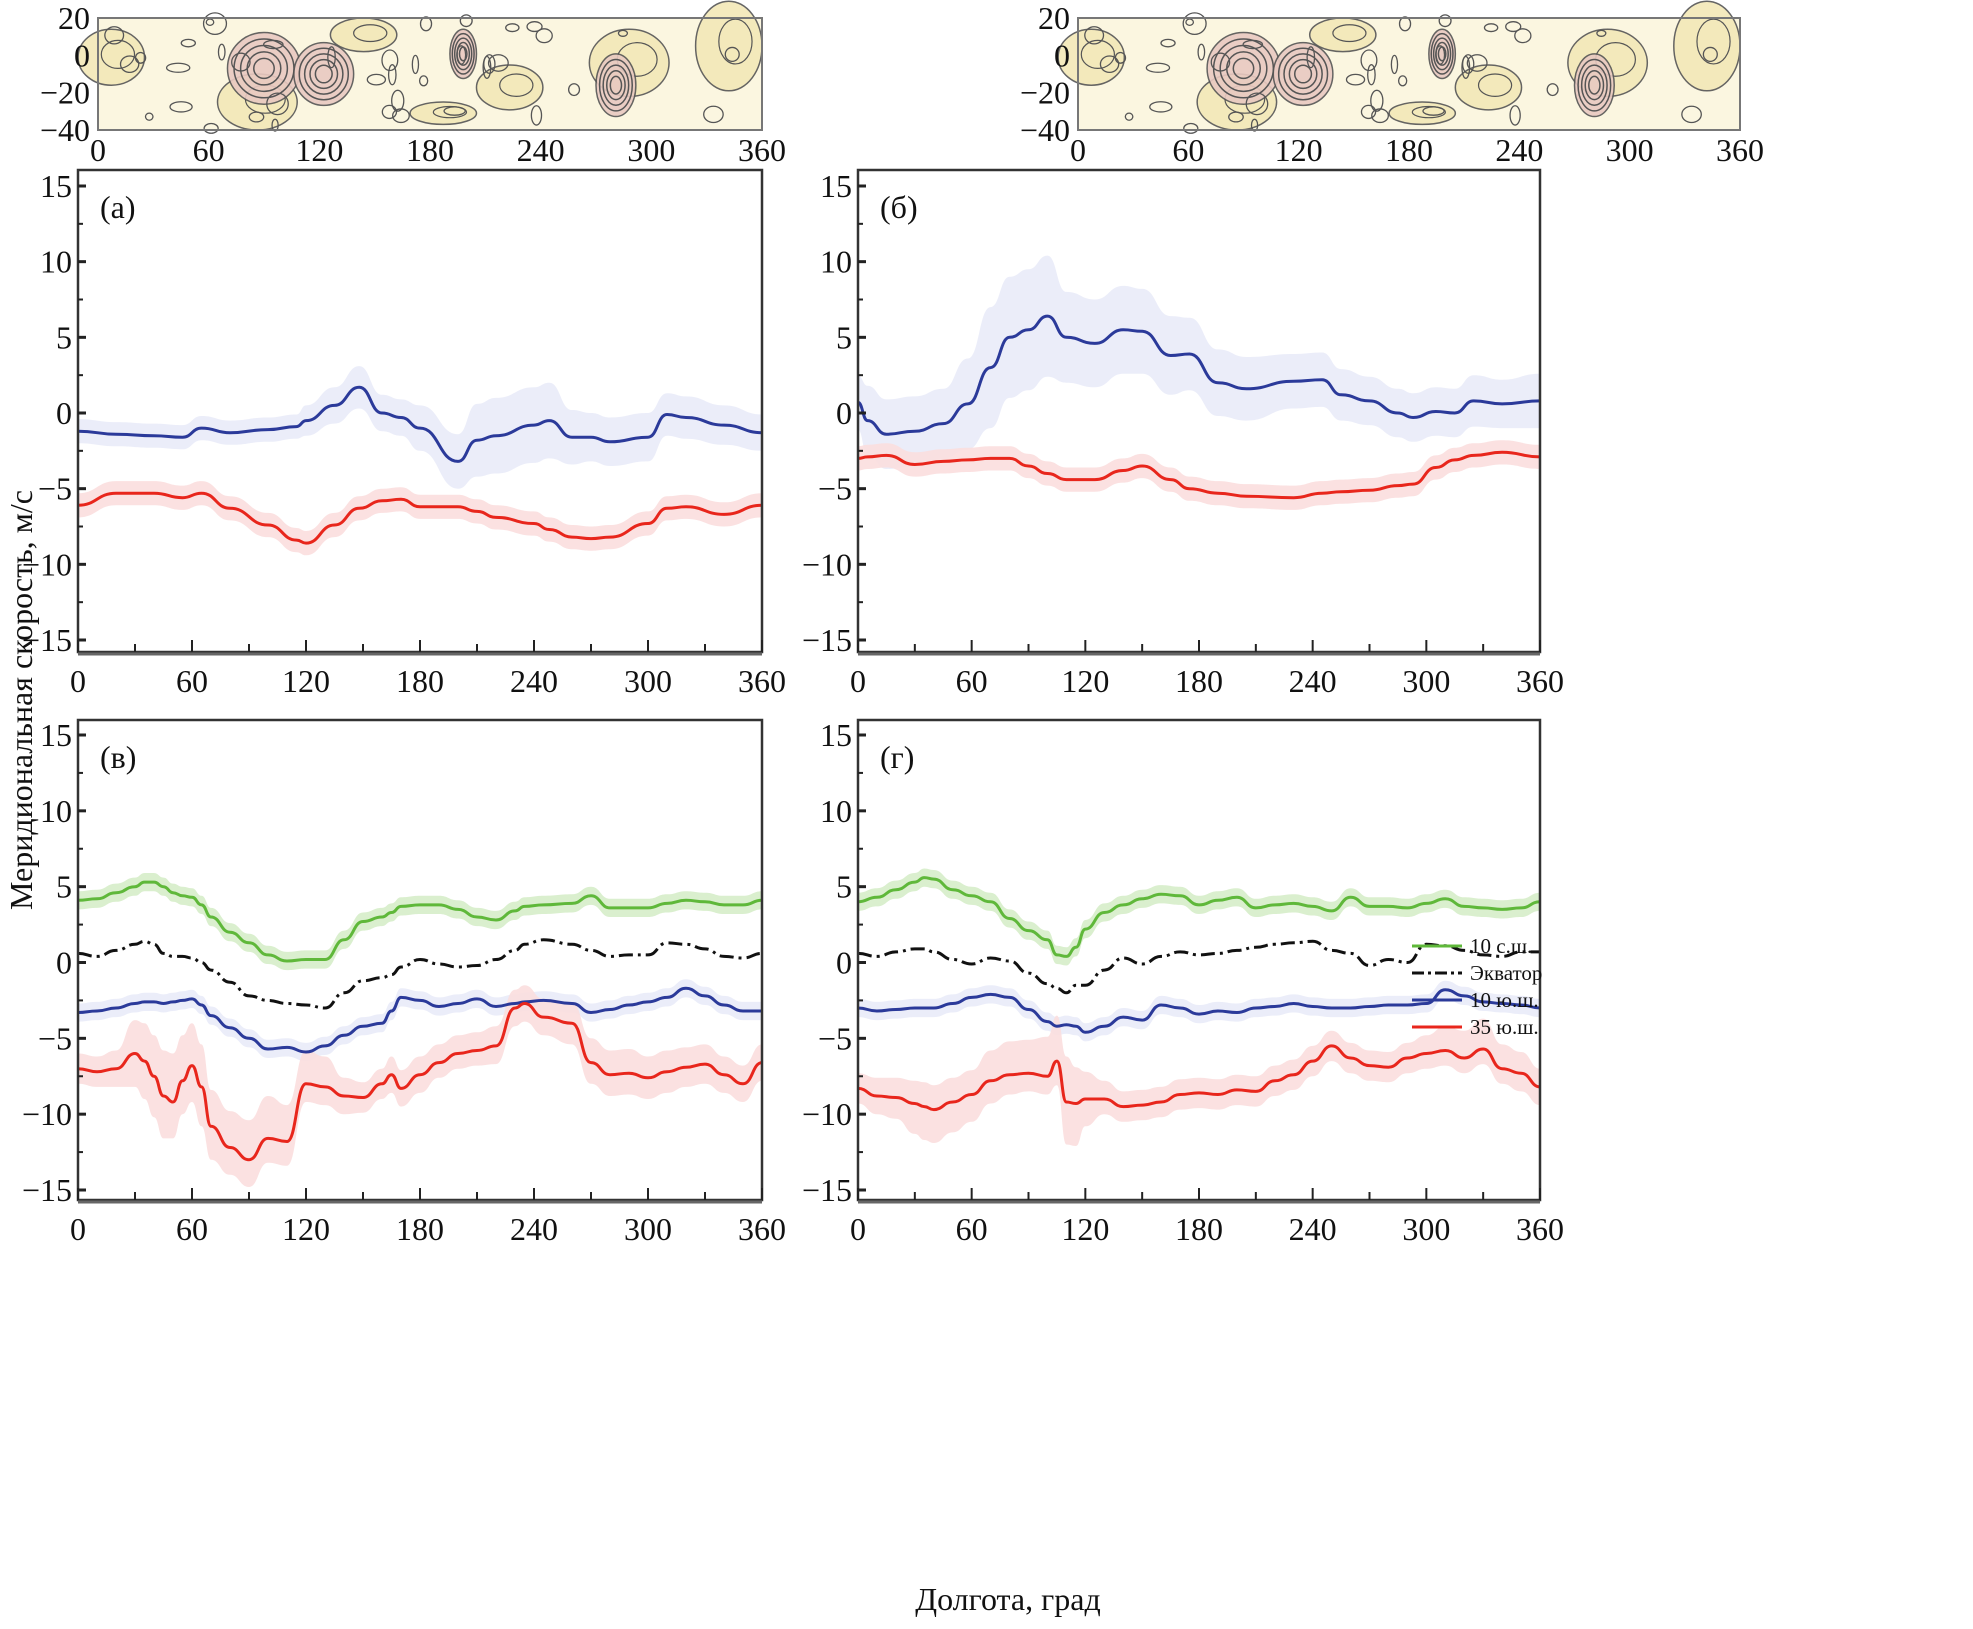 This screenshot has height=1629, width=1973. I want to click on x-tick-label: 360, so click(1540, 1229).